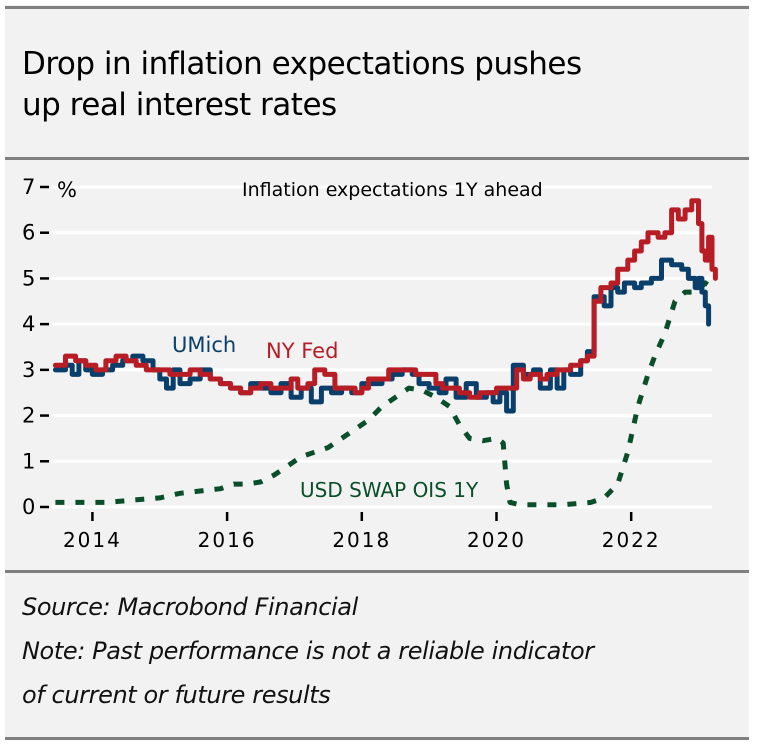 Image resolution: width=757 pixels, height=748 pixels. What do you see at coordinates (389, 490) in the screenshot?
I see `annotation-swap: USD SWAP OIS 1Y` at bounding box center [389, 490].